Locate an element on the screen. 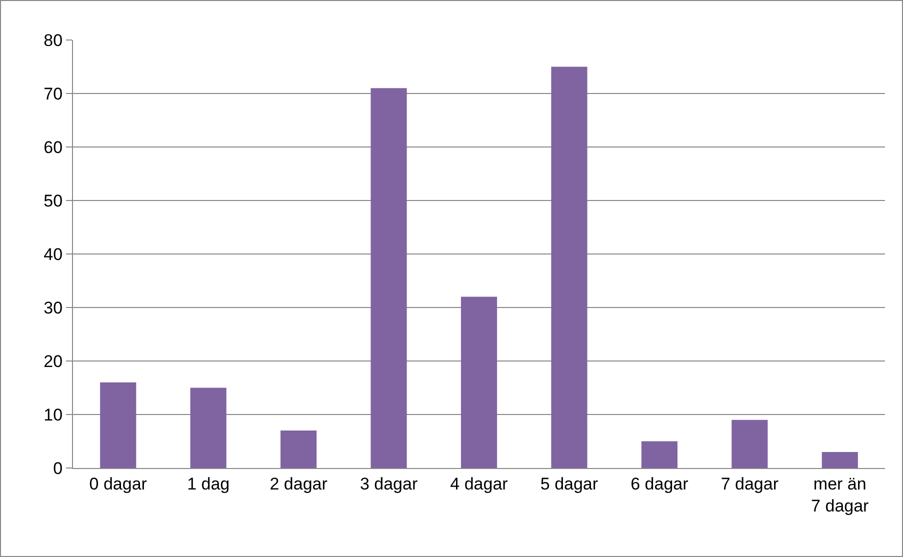 The image size is (903, 557). y-tick-label: 20 is located at coordinates (53, 361).